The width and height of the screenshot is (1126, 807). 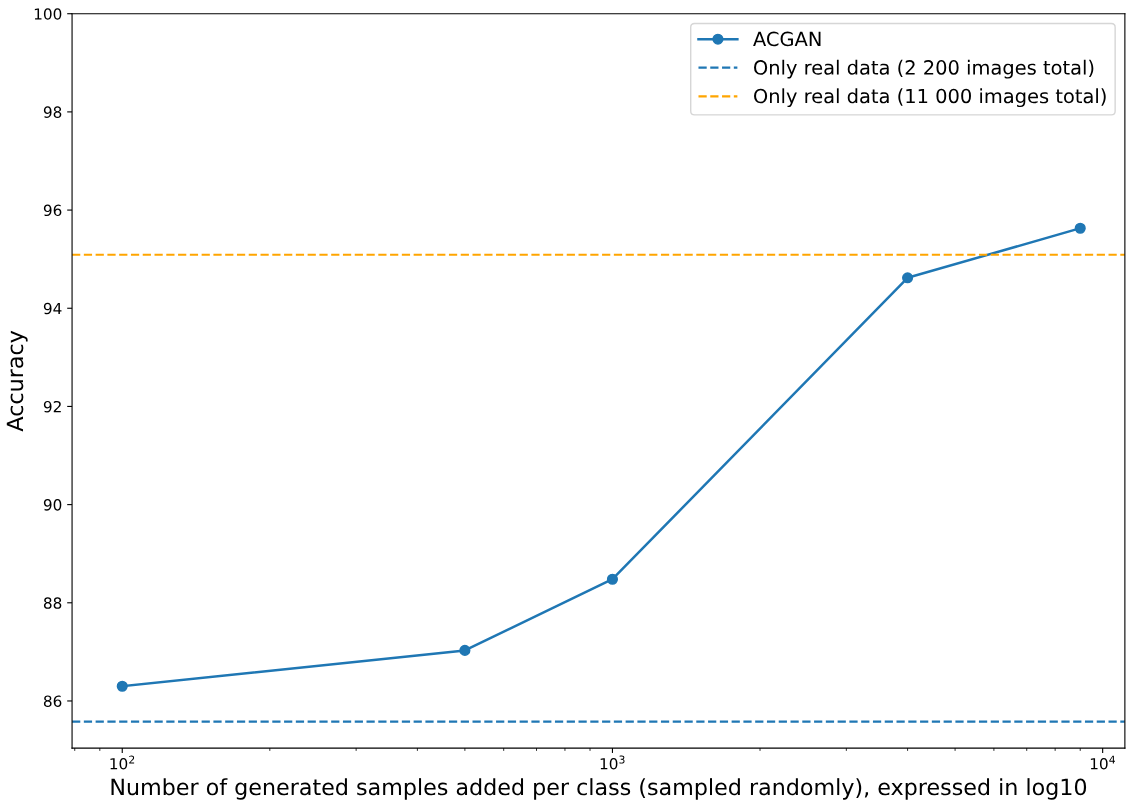 What do you see at coordinates (17, 381) in the screenshot?
I see `y-axis-title: Accuracy` at bounding box center [17, 381].